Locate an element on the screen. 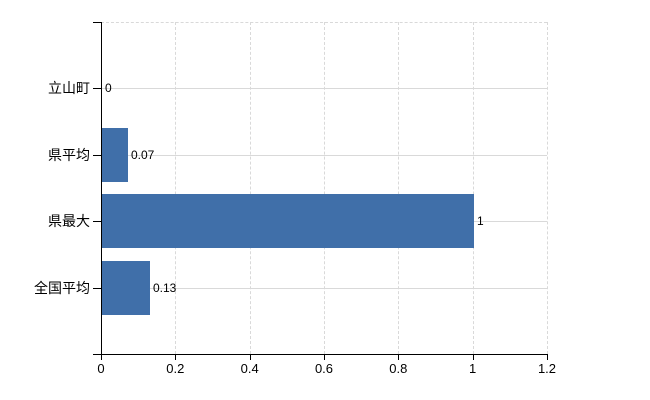 The width and height of the screenshot is (650, 400). x-axis-tick-label: 1.2 is located at coordinates (547, 368).